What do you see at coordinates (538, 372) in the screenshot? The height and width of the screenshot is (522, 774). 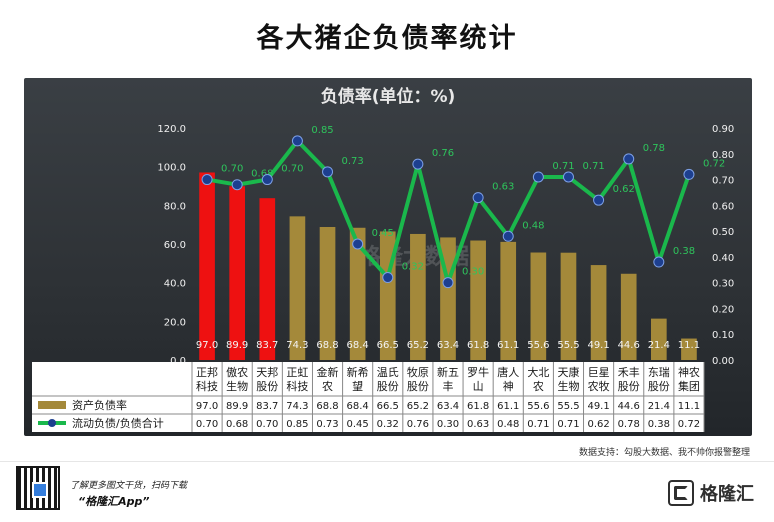 I see `category-label: 大北` at bounding box center [538, 372].